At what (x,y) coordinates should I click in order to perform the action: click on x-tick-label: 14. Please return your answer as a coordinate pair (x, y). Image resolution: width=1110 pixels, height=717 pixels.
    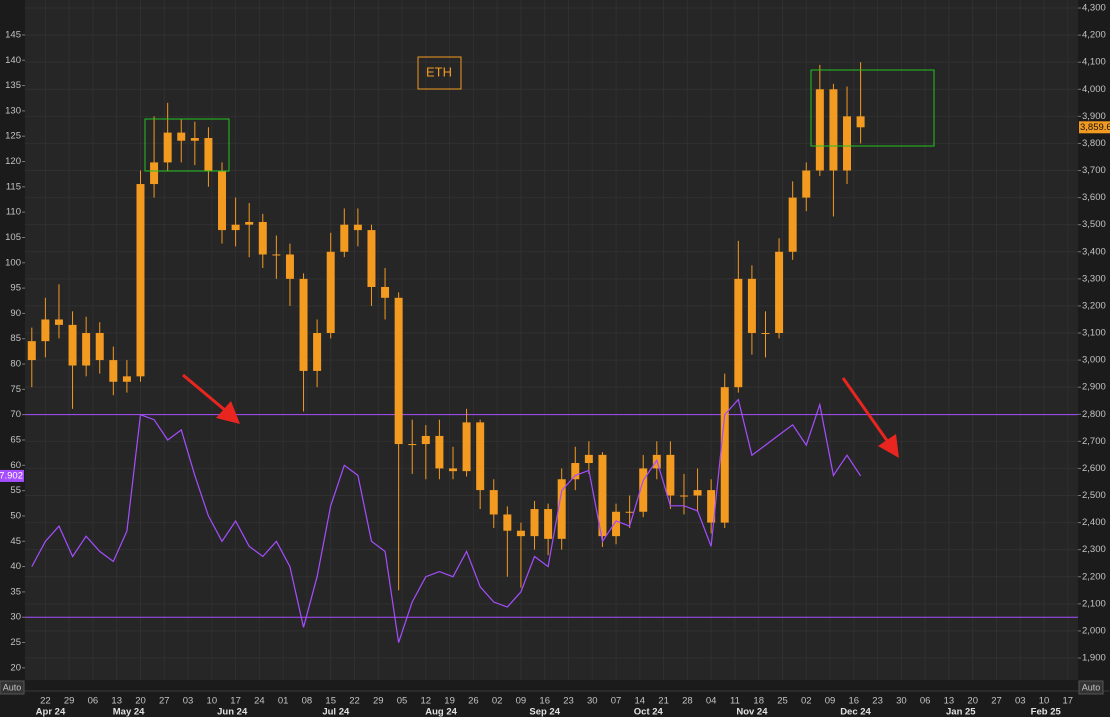
    Looking at the image, I should click on (640, 701).